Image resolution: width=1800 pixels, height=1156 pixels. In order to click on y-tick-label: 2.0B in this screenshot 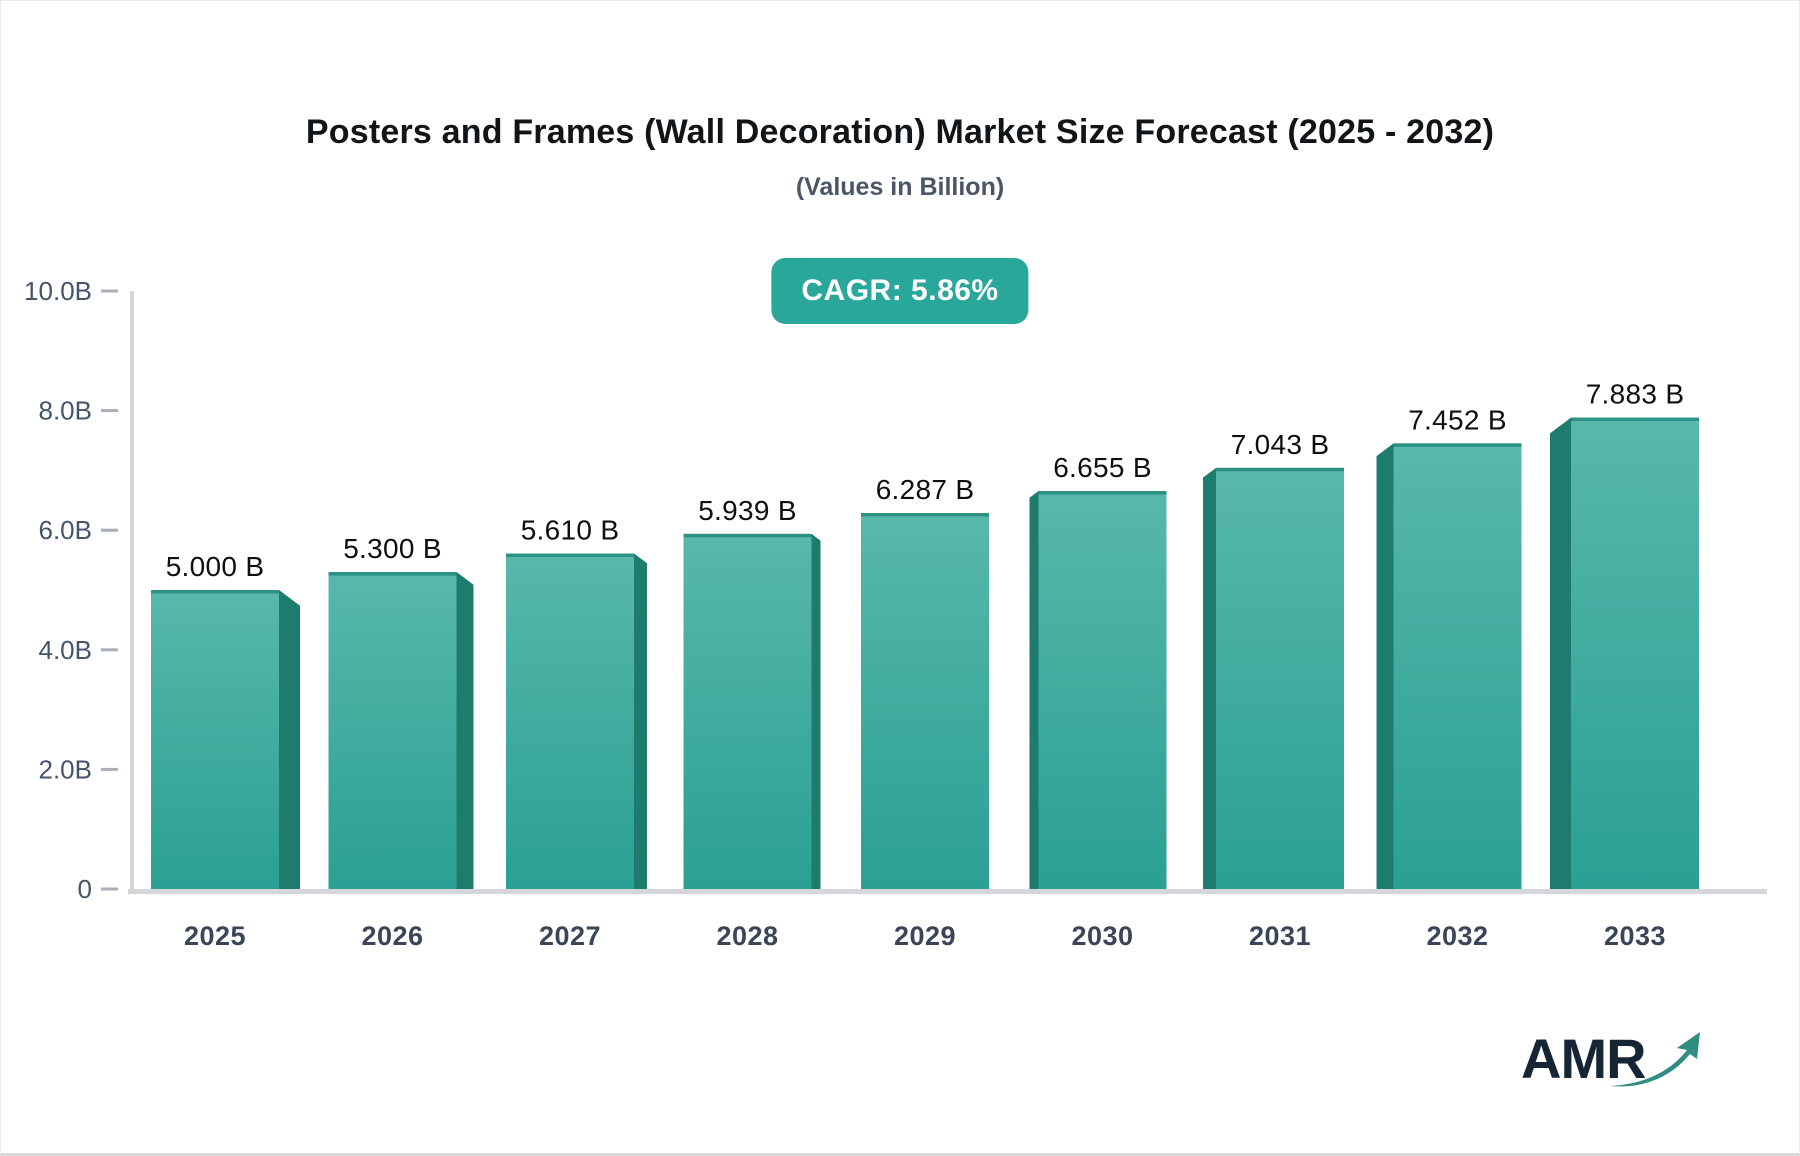, I will do `click(66, 769)`.